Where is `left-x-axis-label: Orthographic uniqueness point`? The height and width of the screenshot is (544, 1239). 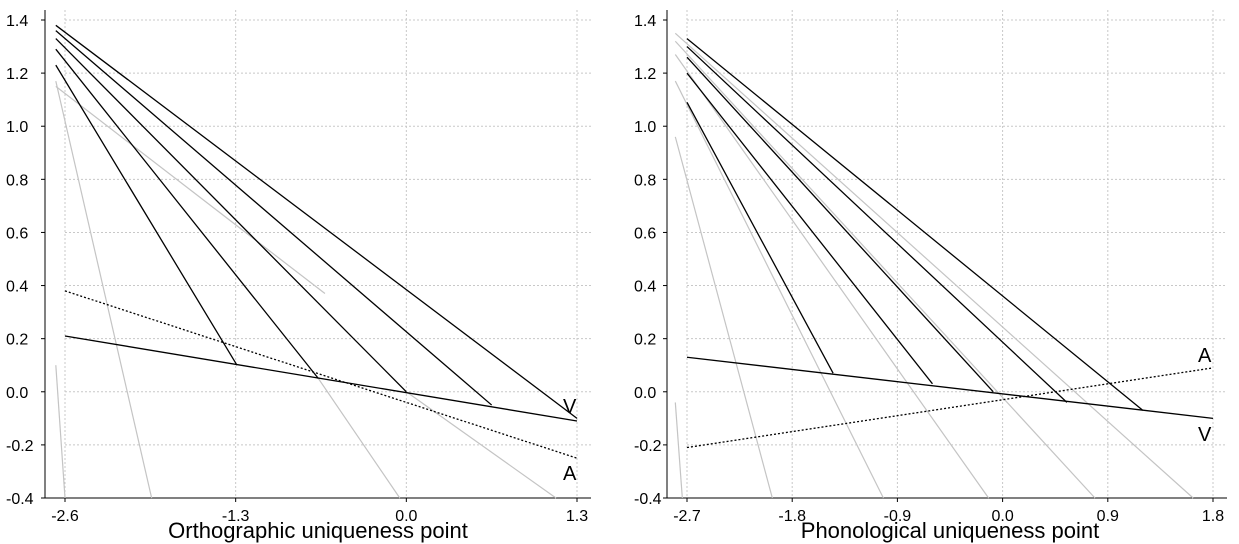 left-x-axis-label: Orthographic uniqueness point is located at coordinates (318, 530).